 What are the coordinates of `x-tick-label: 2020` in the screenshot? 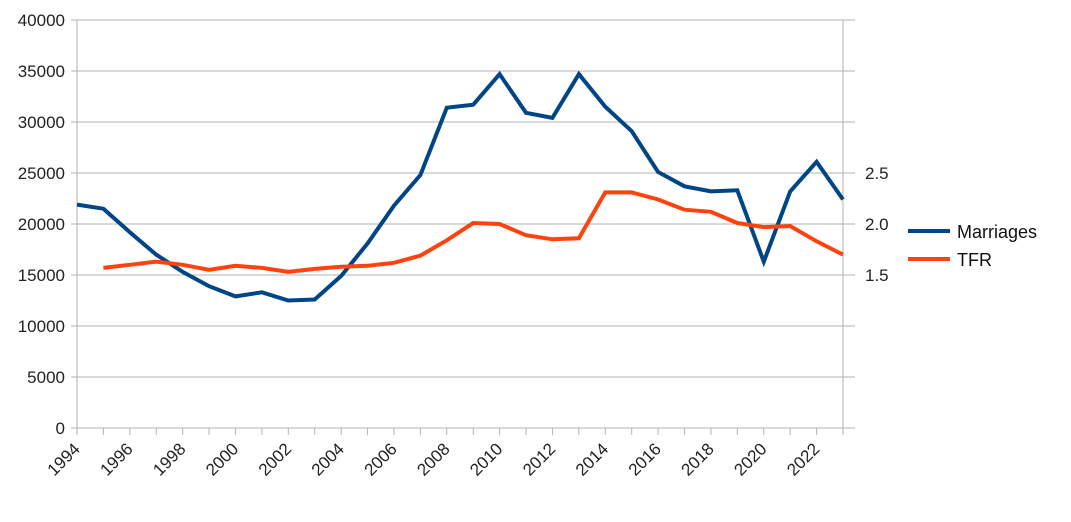 It's located at (750, 459).